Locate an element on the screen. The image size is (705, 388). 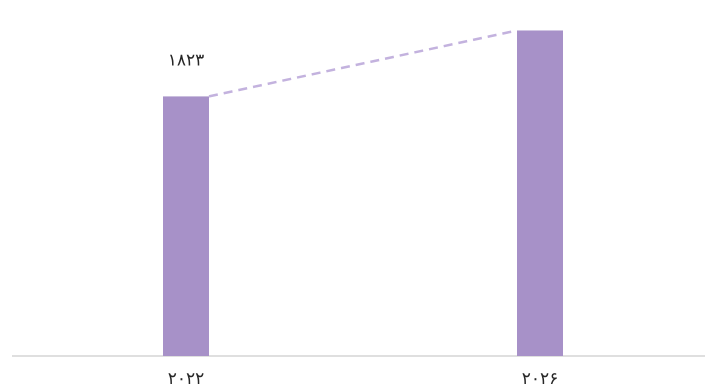
trend-line is located at coordinates (363, 63).